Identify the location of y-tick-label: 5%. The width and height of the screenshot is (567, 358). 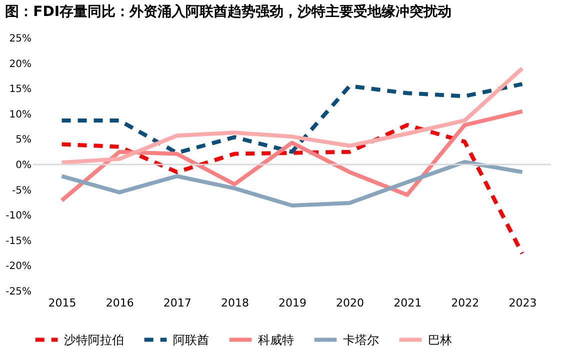
(24, 140).